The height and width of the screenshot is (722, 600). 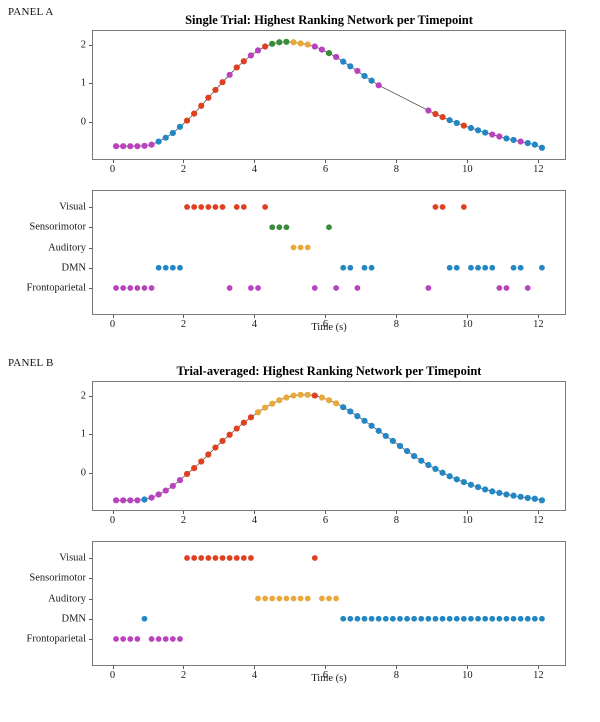 What do you see at coordinates (112, 169) in the screenshot?
I see `x-tick-label: 0` at bounding box center [112, 169].